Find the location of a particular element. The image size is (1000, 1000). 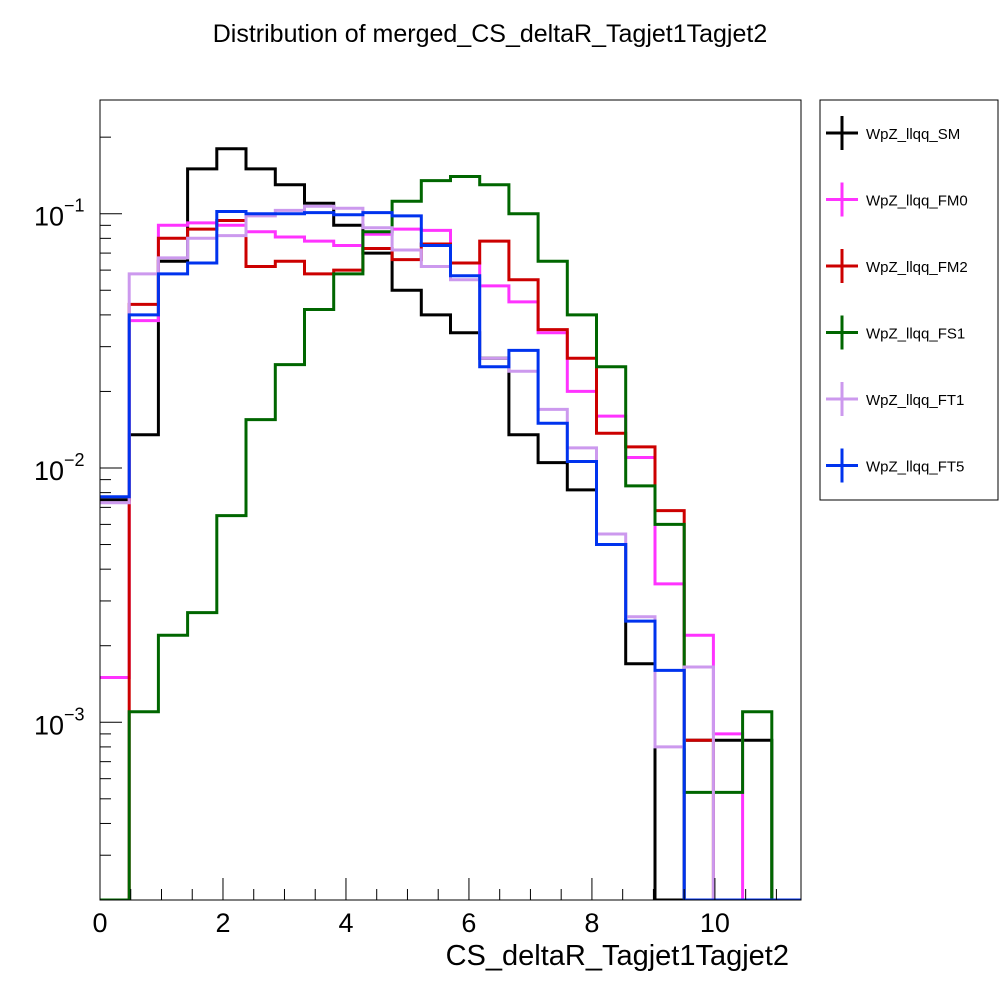

x-tick-label: 2 is located at coordinates (222, 923).